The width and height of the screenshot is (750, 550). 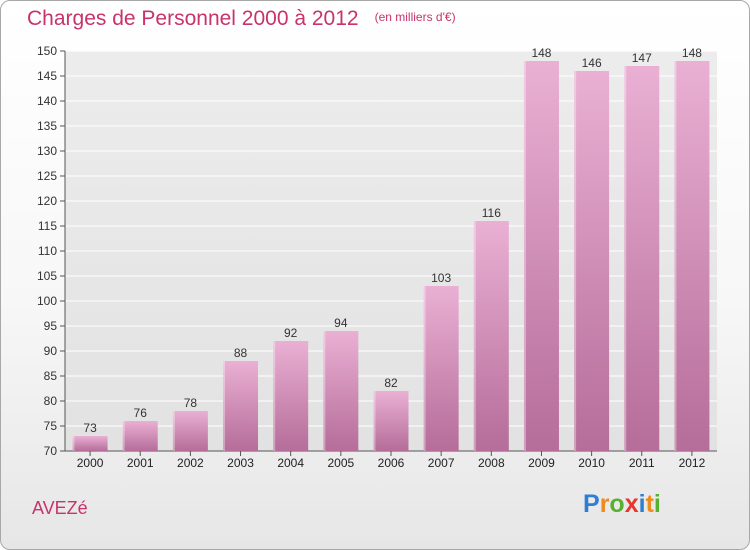 I want to click on chart-subtitle: (en milliers d'€), so click(x=415, y=17).